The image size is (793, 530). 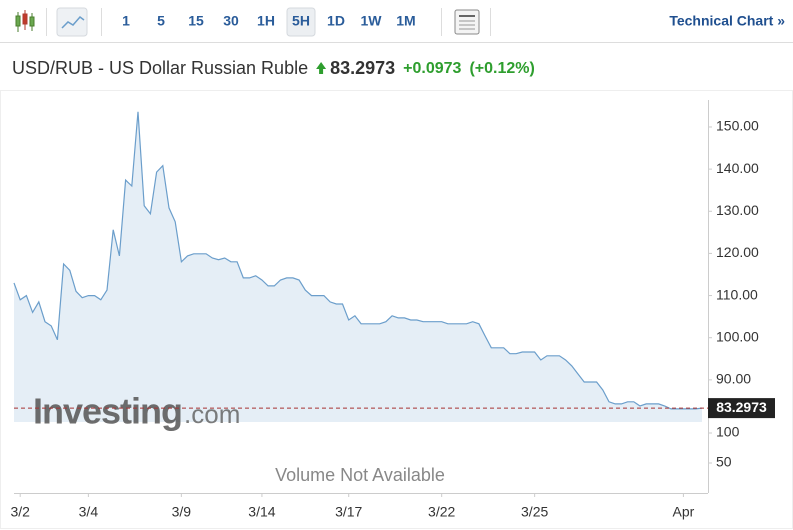 I want to click on price: 83.2973, so click(x=362, y=68).